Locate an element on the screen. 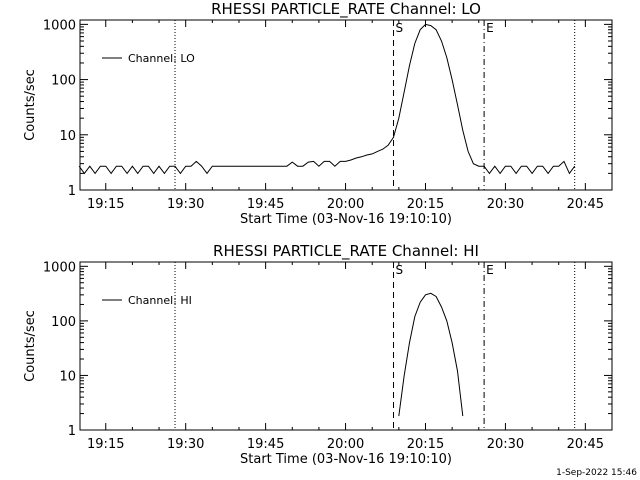 The width and height of the screenshot is (640, 480). legend-label: Channel: LO is located at coordinates (161, 58).